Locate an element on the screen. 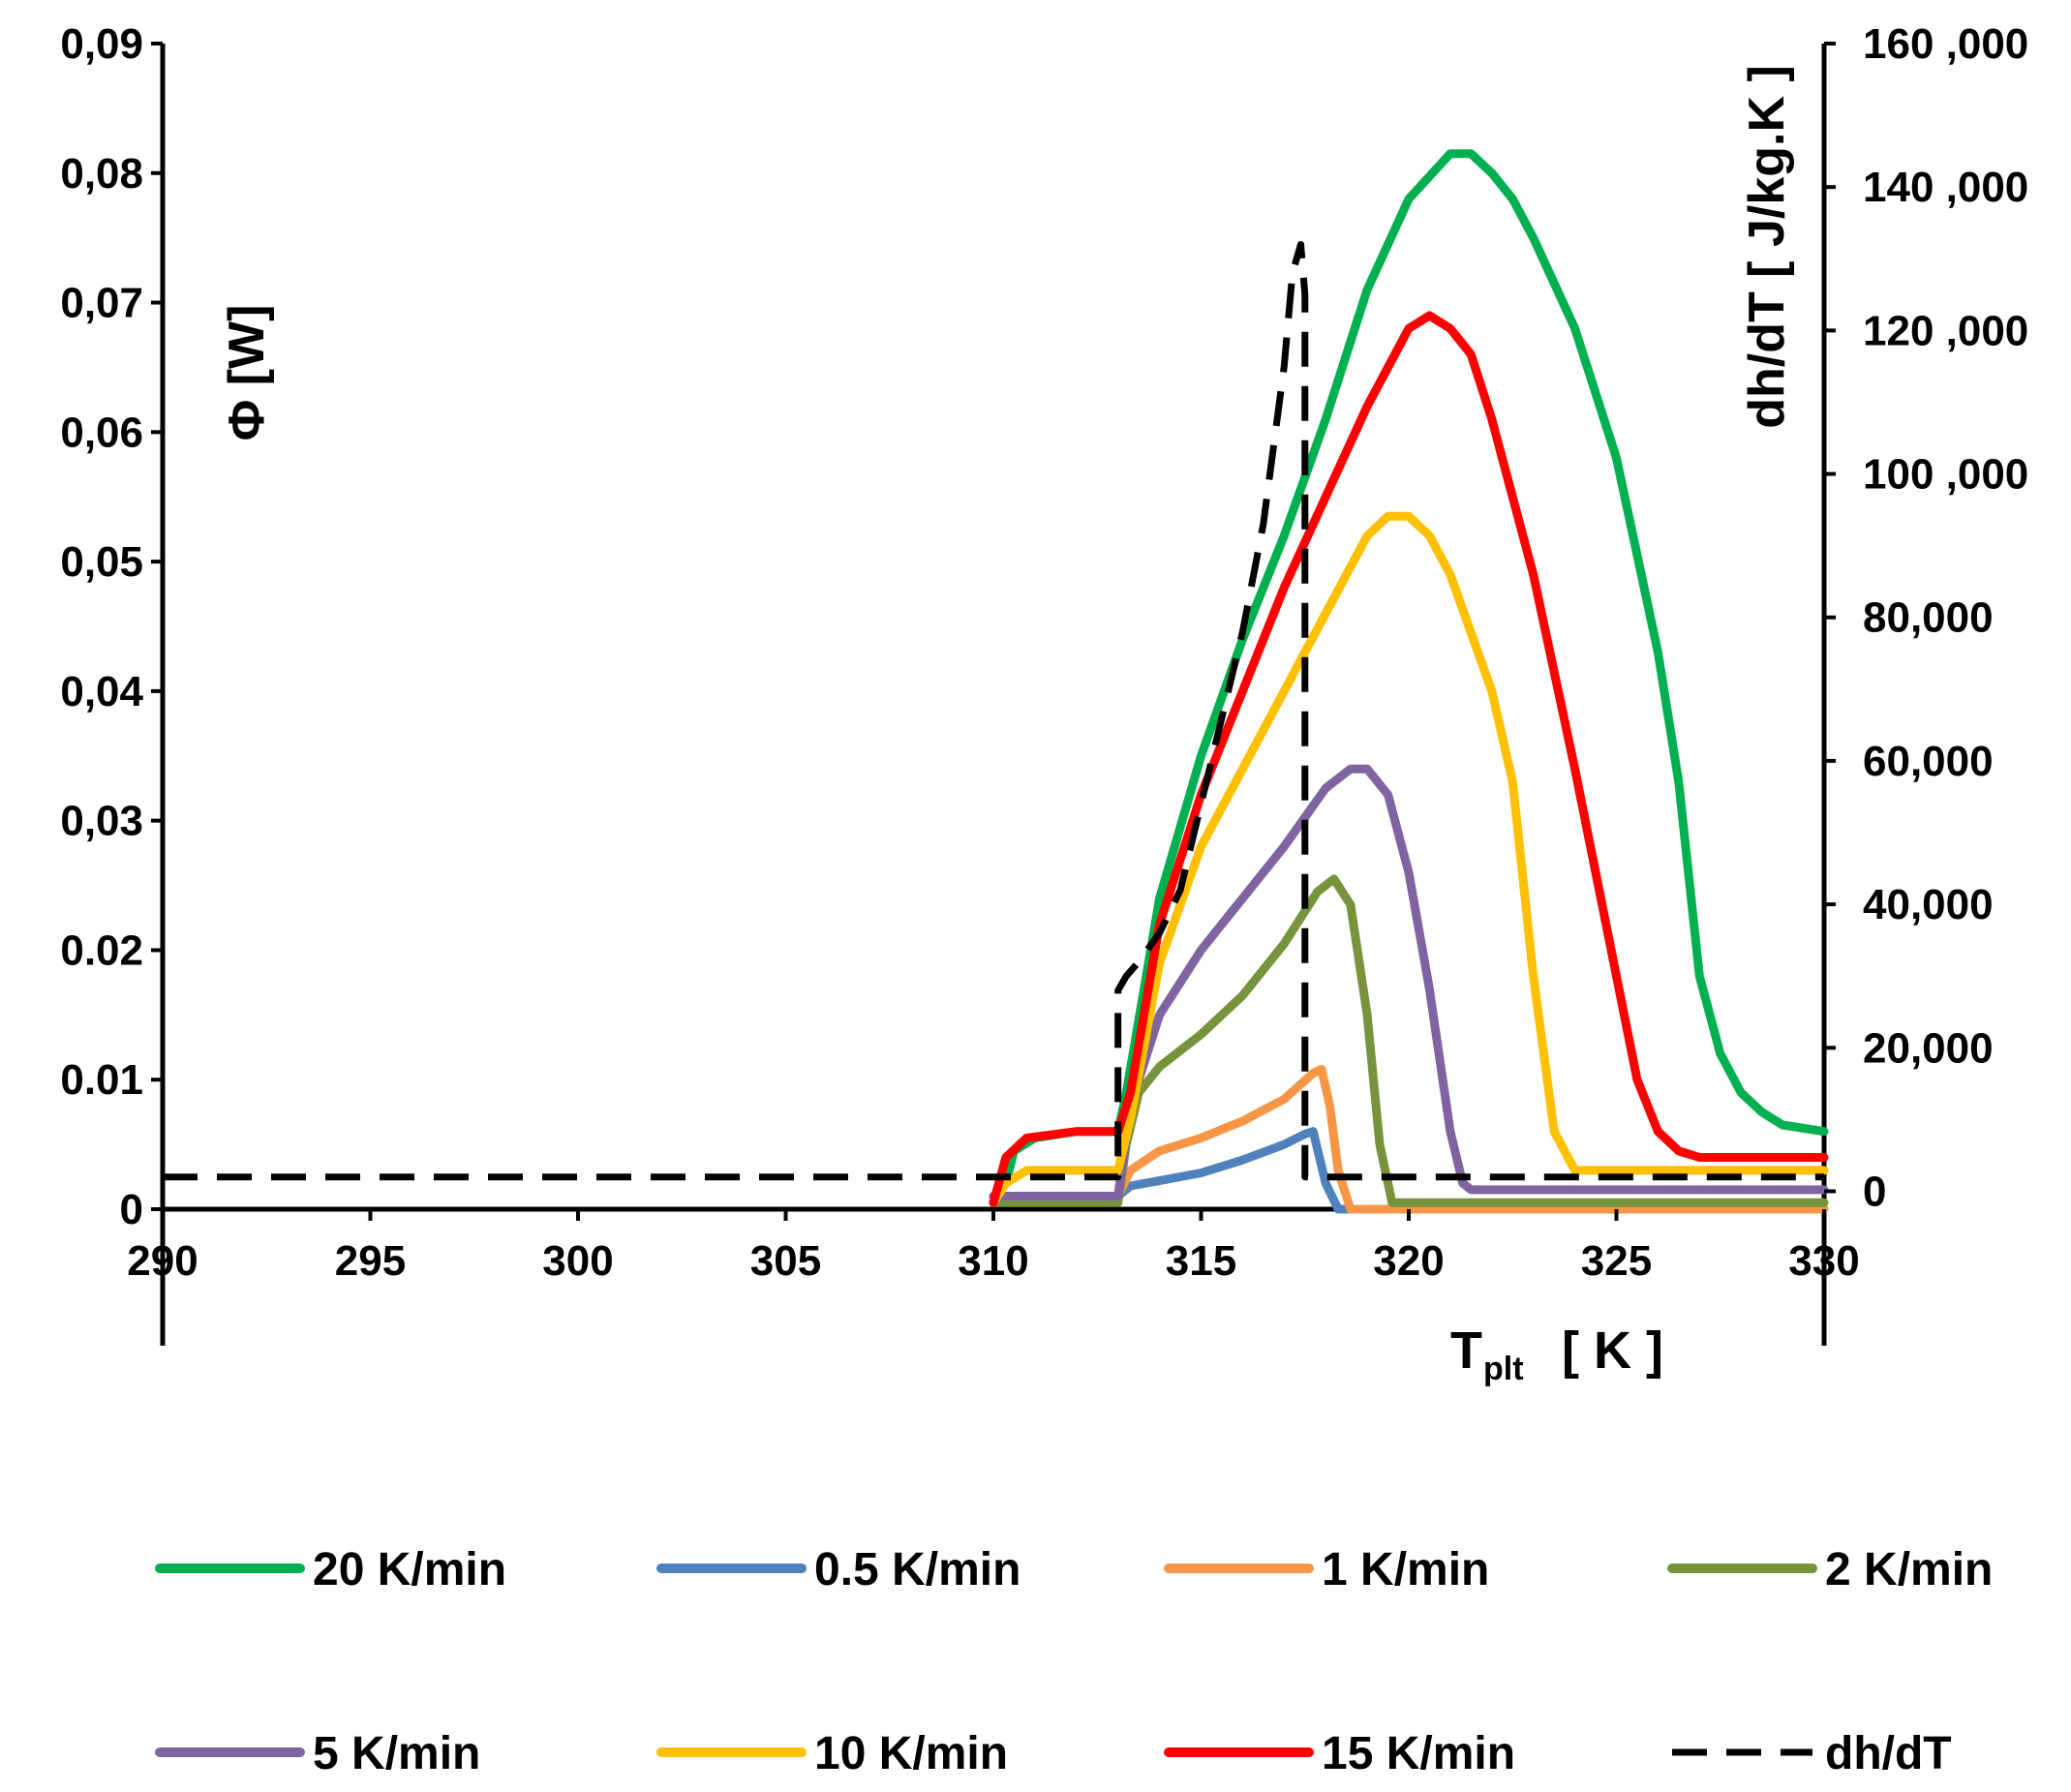  right-y-tick-label: 160 ,000 is located at coordinates (1946, 44).